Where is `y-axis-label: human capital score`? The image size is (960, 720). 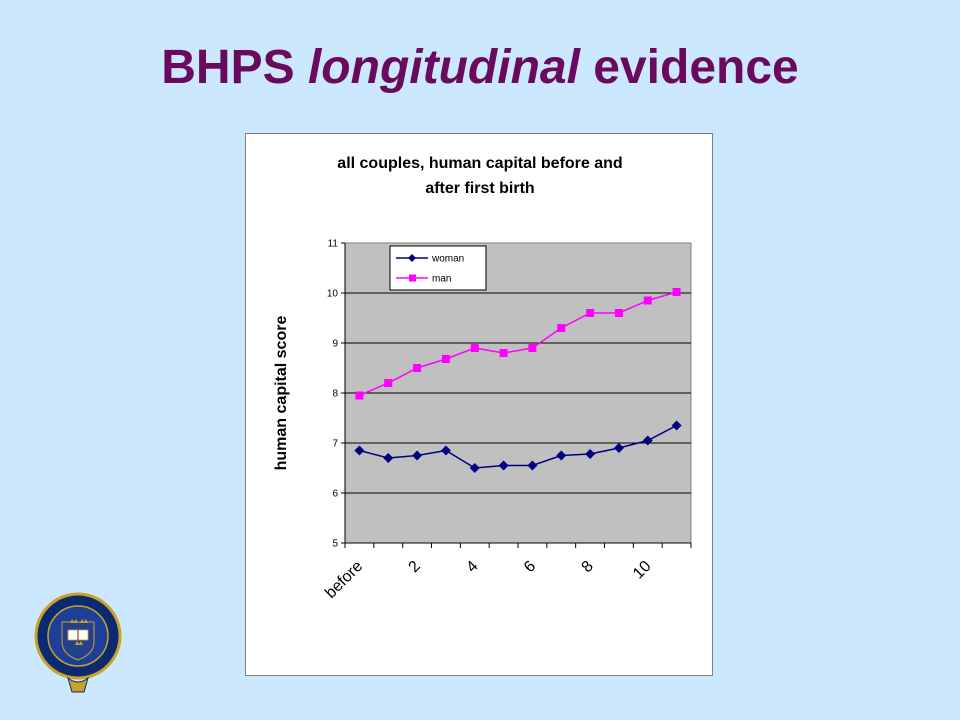
y-axis-label: human capital score is located at coordinates (281, 393).